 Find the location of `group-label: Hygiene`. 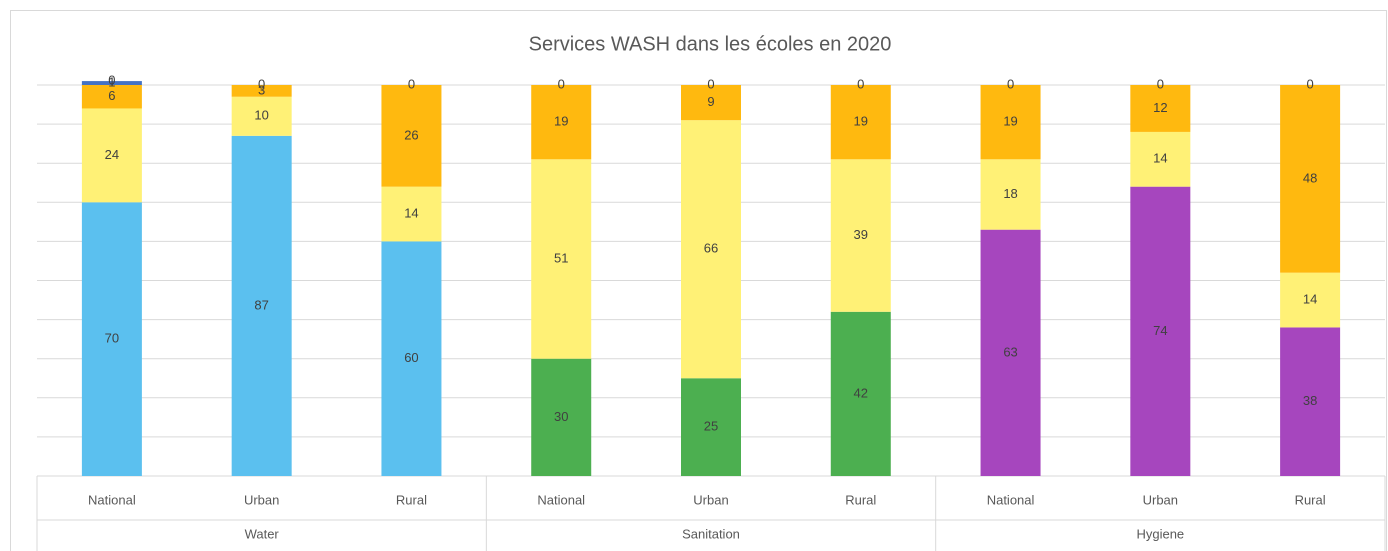

group-label: Hygiene is located at coordinates (1160, 533).